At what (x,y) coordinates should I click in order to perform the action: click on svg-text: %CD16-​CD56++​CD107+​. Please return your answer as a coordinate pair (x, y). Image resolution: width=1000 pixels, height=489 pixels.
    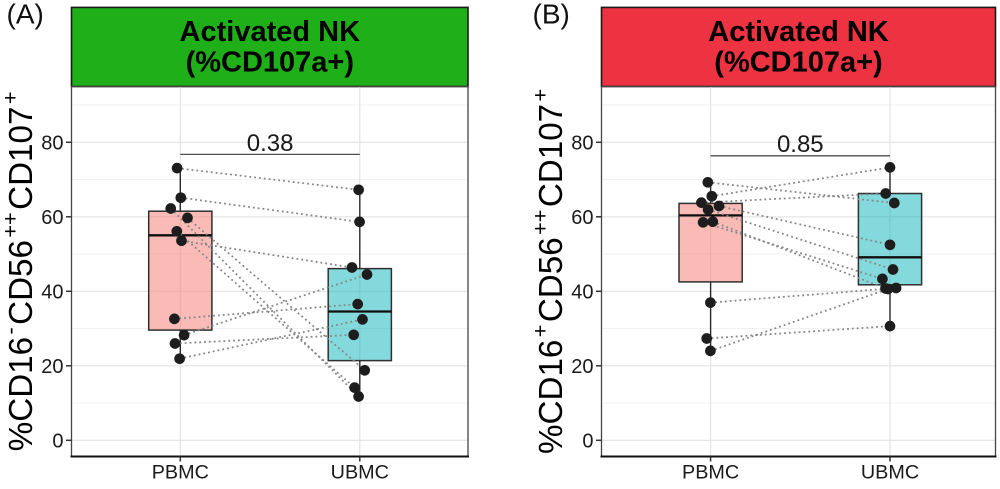
    Looking at the image, I should click on (20, 272).